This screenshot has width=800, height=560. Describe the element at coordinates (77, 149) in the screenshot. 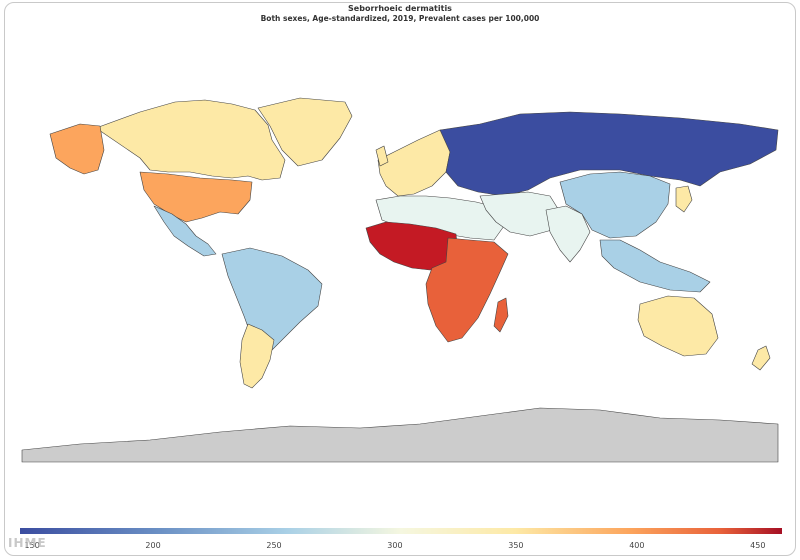

I see `region-alaska` at that location.